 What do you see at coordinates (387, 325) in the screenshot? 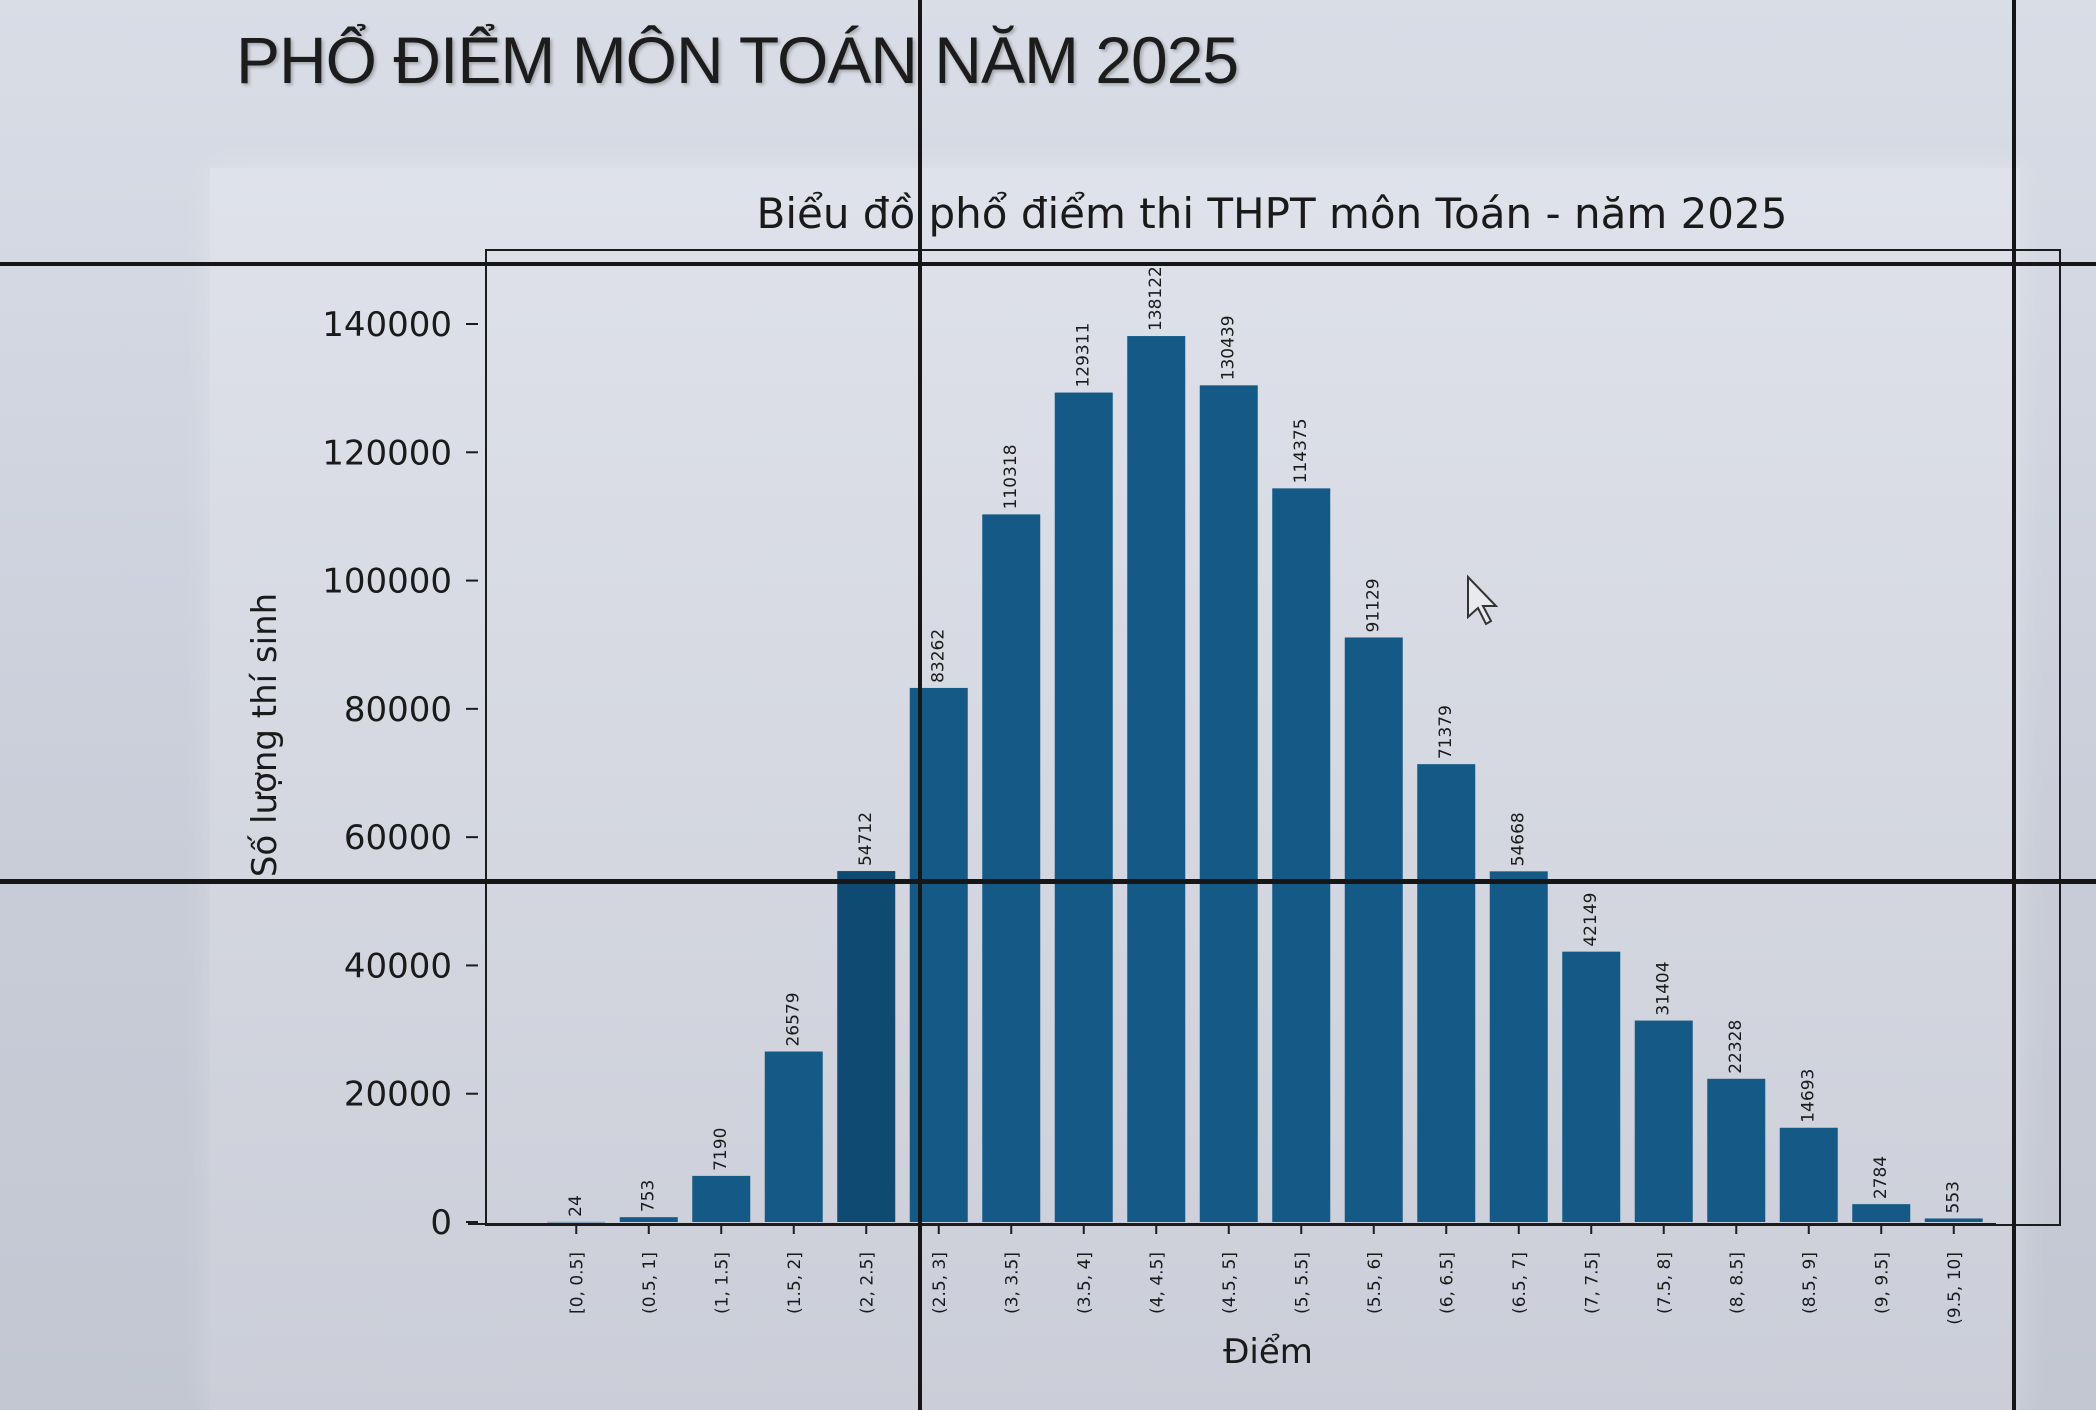
I see `y-tick-label: 140000` at bounding box center [387, 325].